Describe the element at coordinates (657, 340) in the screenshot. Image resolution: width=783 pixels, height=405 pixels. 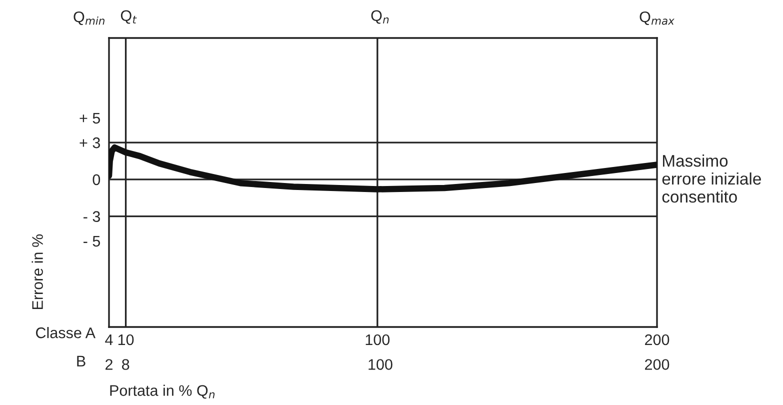
I see `x-tick-label: 200` at that location.